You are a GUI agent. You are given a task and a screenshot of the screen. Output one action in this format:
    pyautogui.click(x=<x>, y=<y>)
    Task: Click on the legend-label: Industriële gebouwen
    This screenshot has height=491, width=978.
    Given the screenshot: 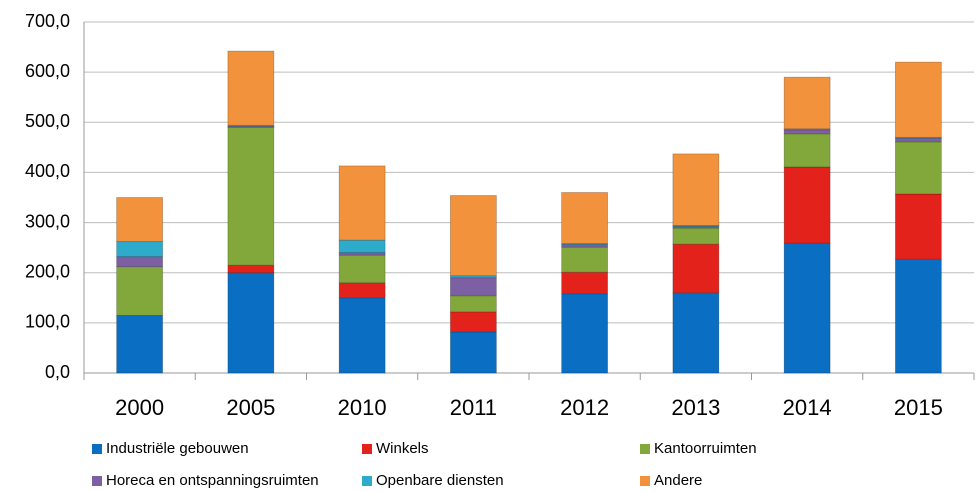 What is the action you would take?
    pyautogui.click(x=177, y=448)
    